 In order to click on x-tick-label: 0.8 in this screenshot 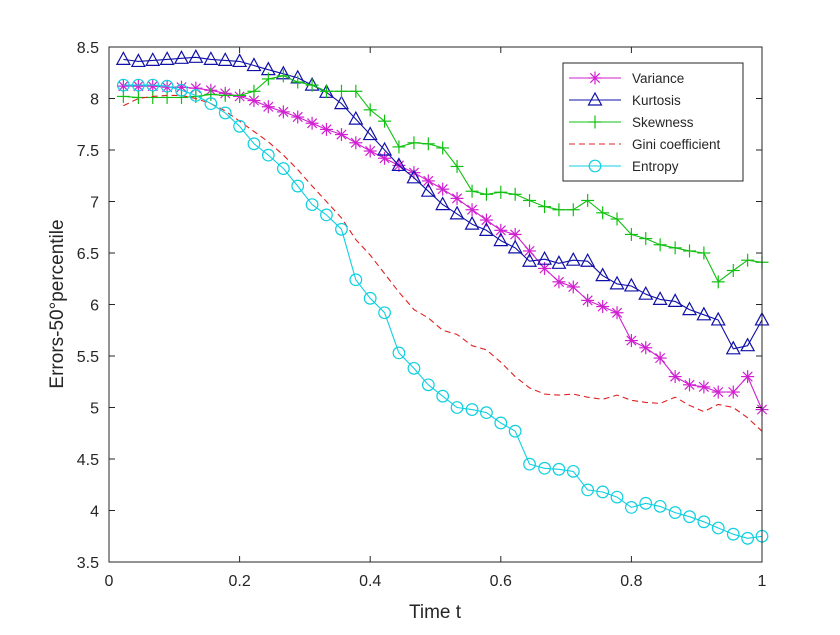, I will do `click(631, 581)`.